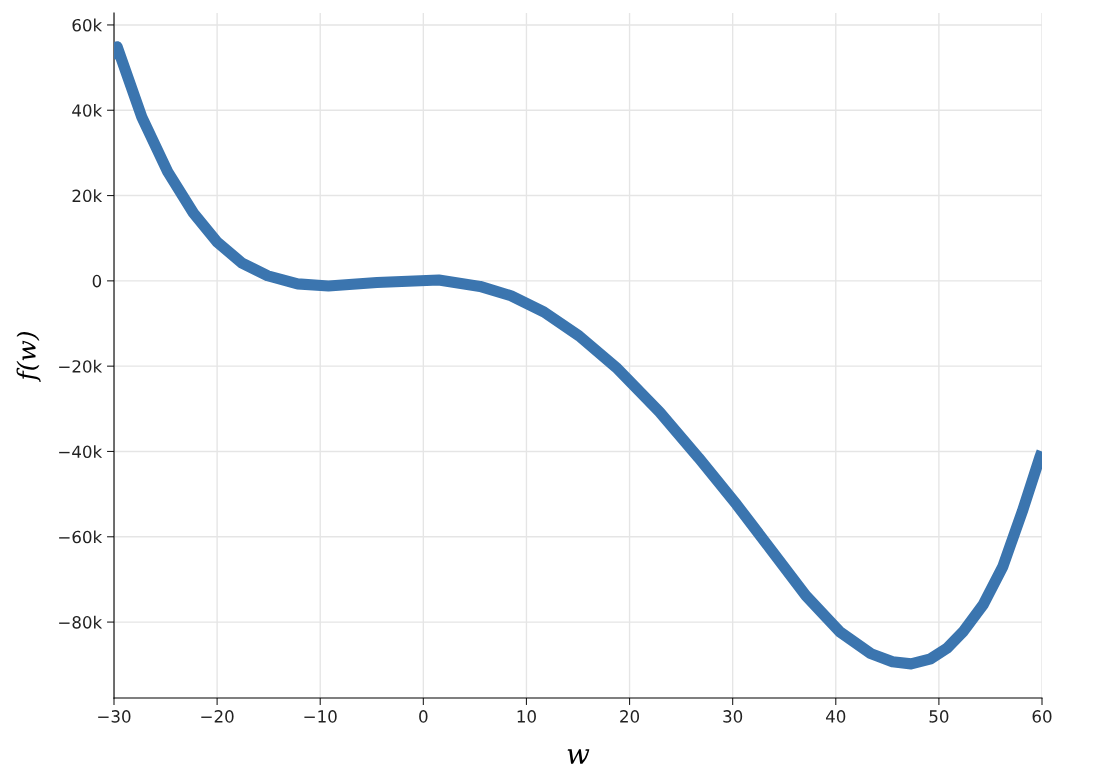 This screenshot has width=1100, height=780. Describe the element at coordinates (81, 452) in the screenshot. I see `y-tick-label: −40k` at that location.